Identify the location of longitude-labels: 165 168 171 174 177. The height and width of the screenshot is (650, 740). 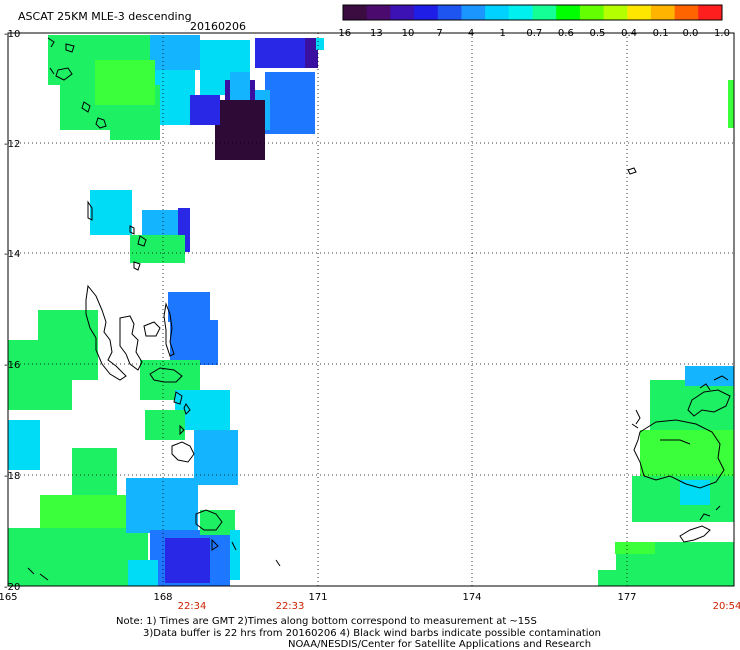
(318, 597).